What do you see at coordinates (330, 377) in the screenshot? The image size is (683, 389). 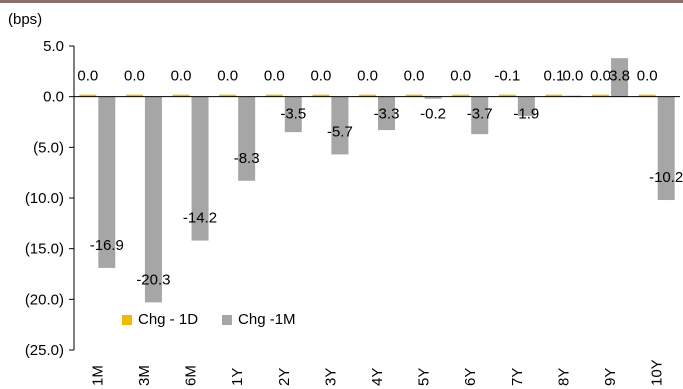 I see `x-tick-label: 3Y` at bounding box center [330, 377].